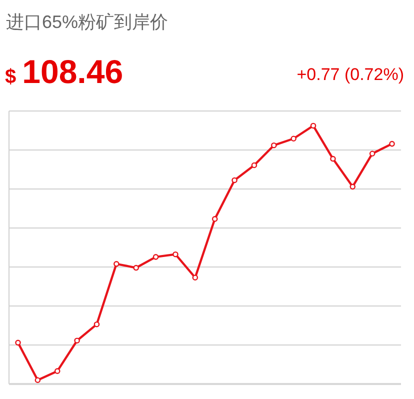 The height and width of the screenshot is (399, 414). I want to click on text: $ 108.46, so click(64, 71).